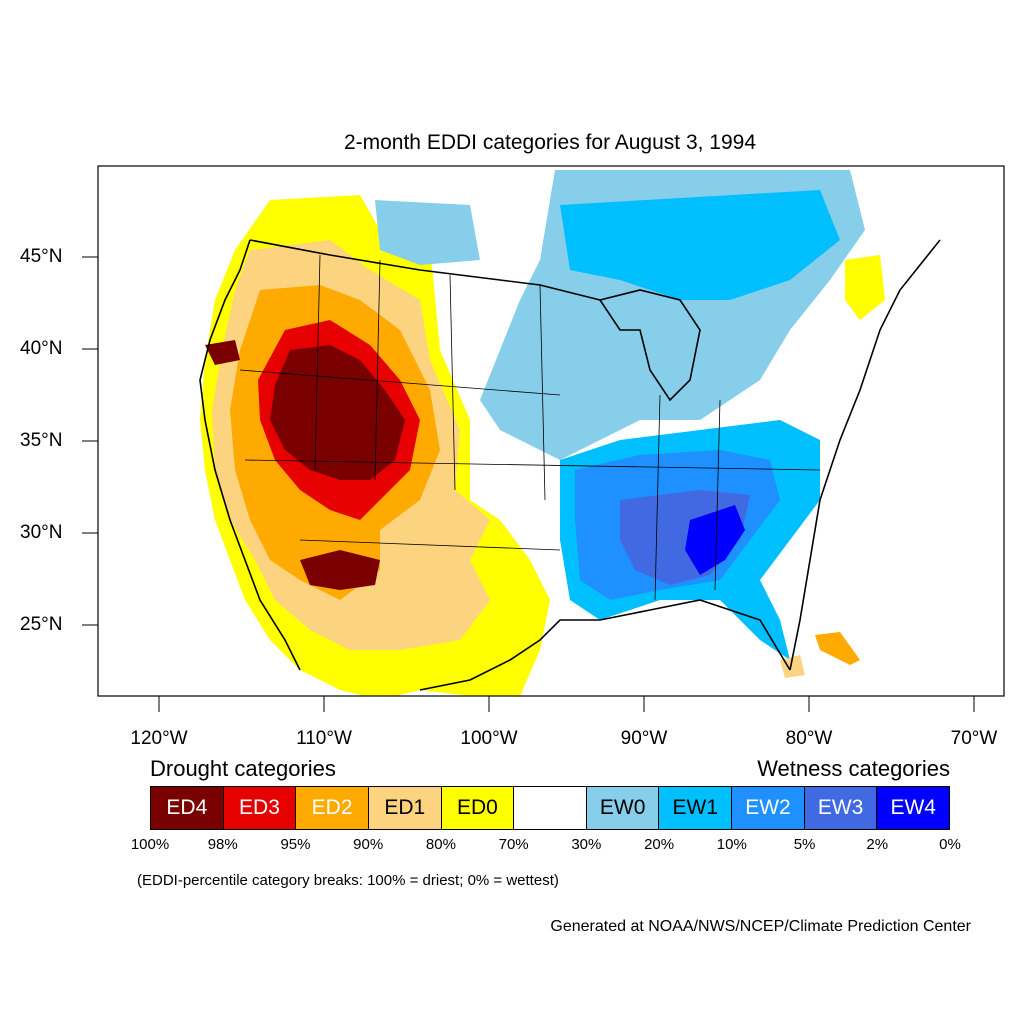 This screenshot has width=1024, height=1024. Describe the element at coordinates (566, 704) in the screenshot. I see `lon-ticks` at that location.